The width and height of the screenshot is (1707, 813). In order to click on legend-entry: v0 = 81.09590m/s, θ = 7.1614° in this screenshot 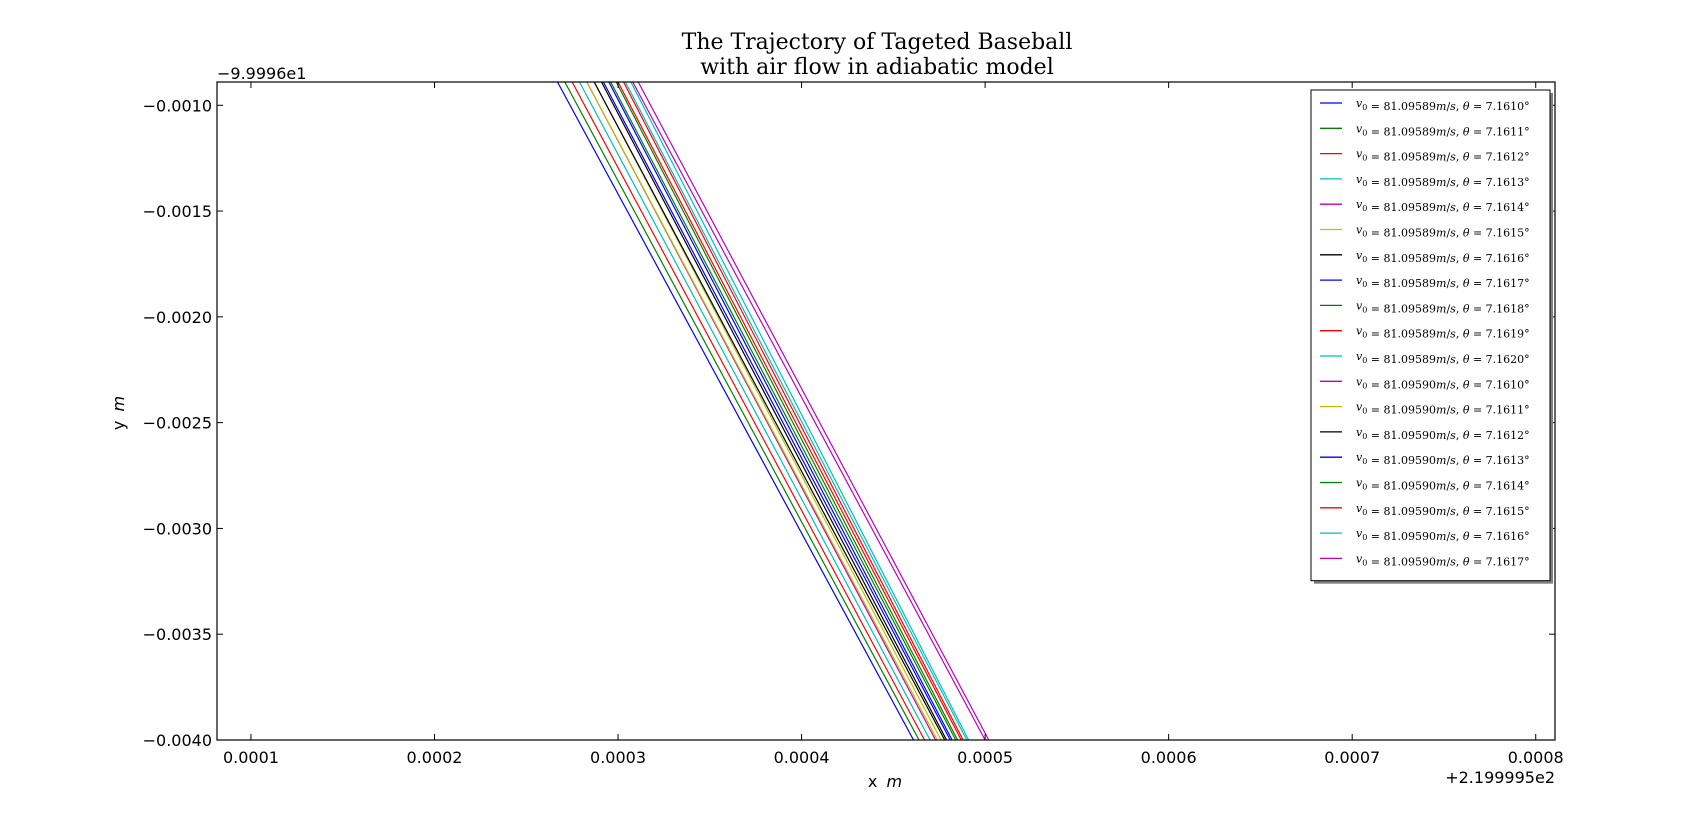, I will do `click(1425, 485)`.